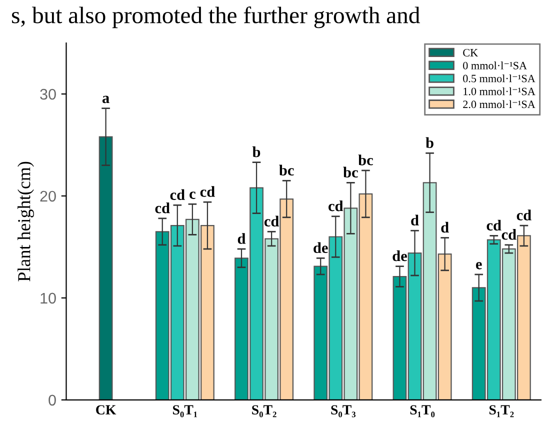 The width and height of the screenshot is (552, 430). Describe the element at coordinates (479, 266) in the screenshot. I see `data-label: e` at that location.